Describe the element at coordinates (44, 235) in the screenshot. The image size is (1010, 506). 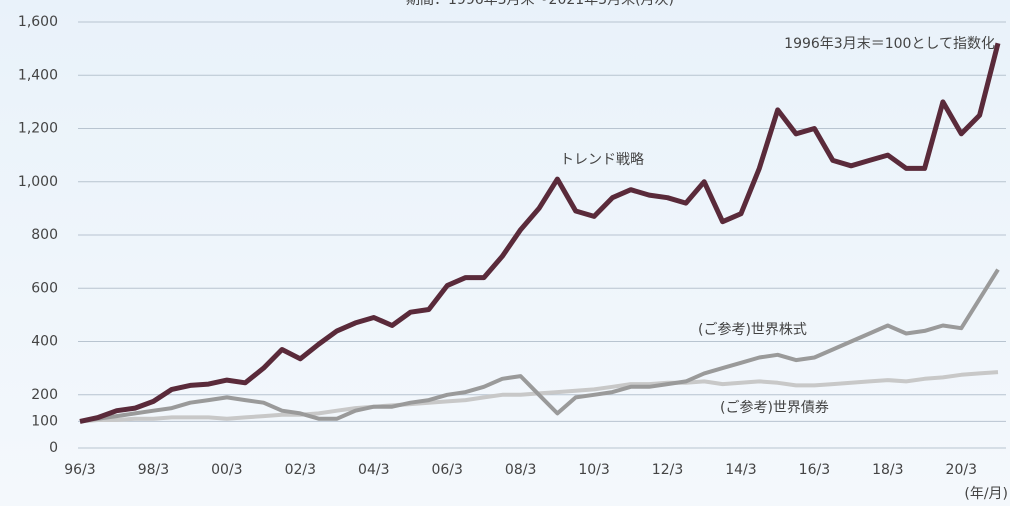
I see `y-tick-label: 800` at that location.